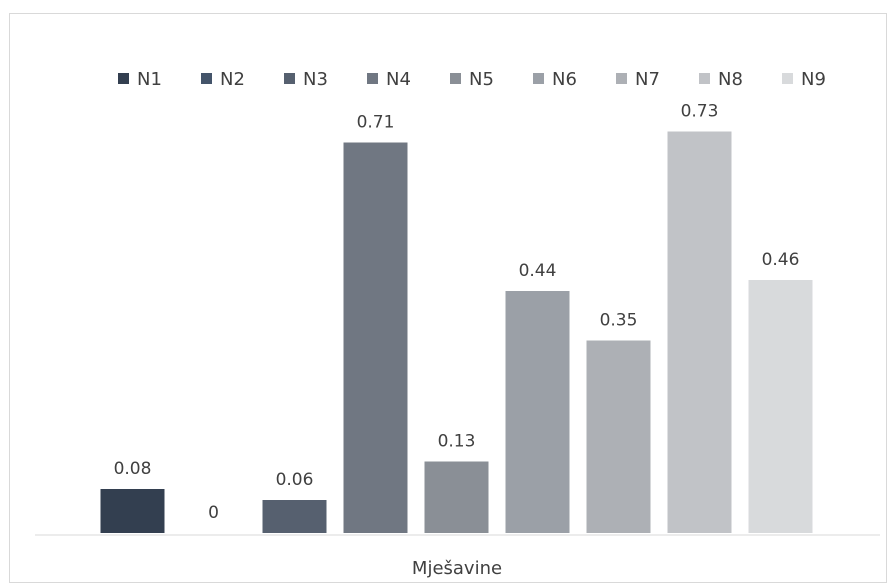  What do you see at coordinates (455, 78) in the screenshot?
I see `legend-swatch-n5` at bounding box center [455, 78].